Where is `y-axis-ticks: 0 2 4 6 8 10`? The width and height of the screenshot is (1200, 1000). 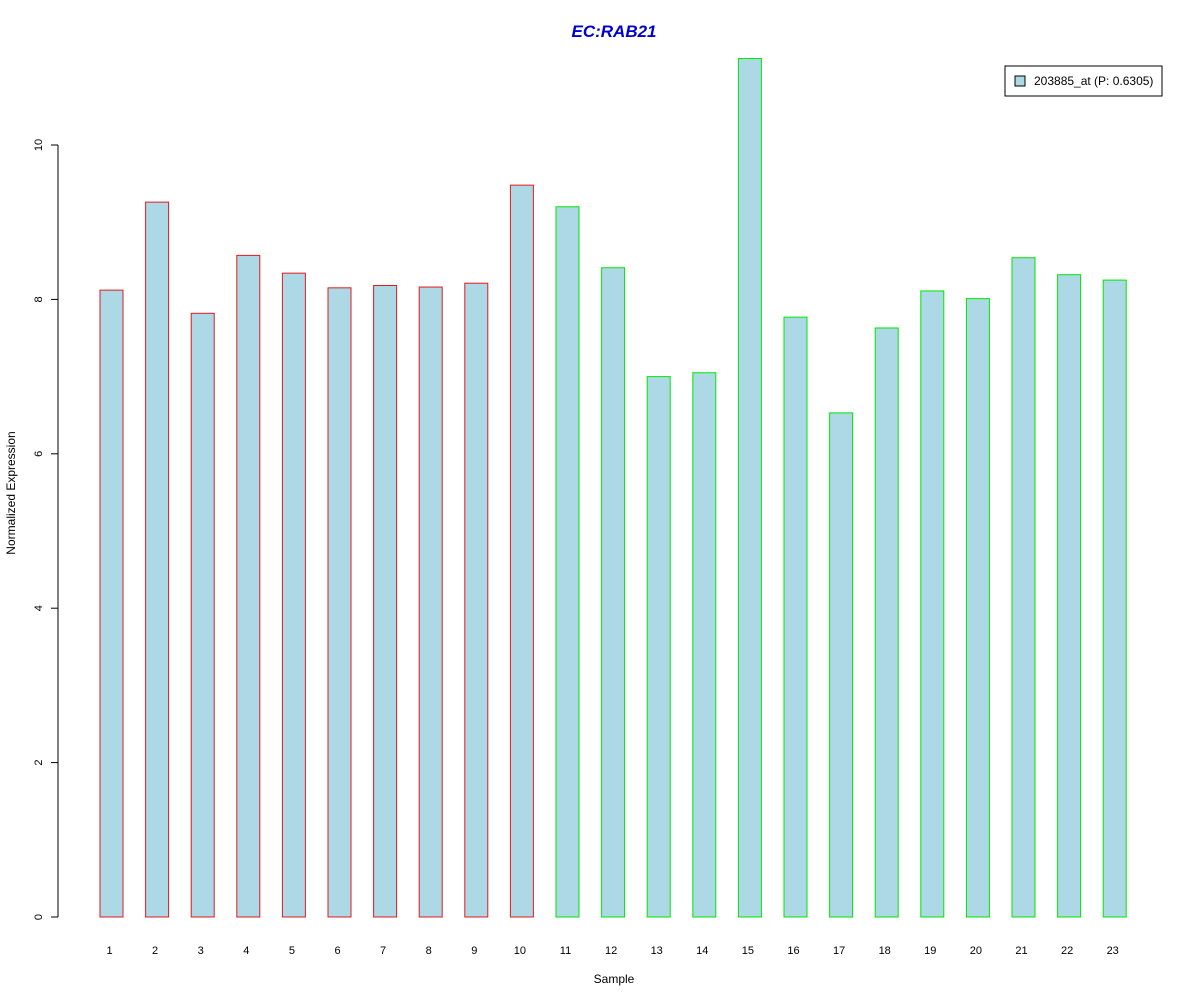
y-axis-ticks: 0 2 4 6 8 10 is located at coordinates (45, 529).